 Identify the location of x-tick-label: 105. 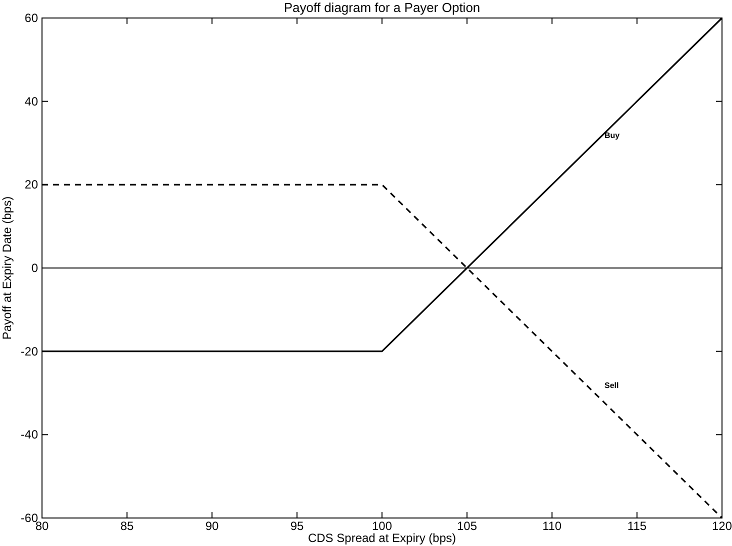
(467, 526).